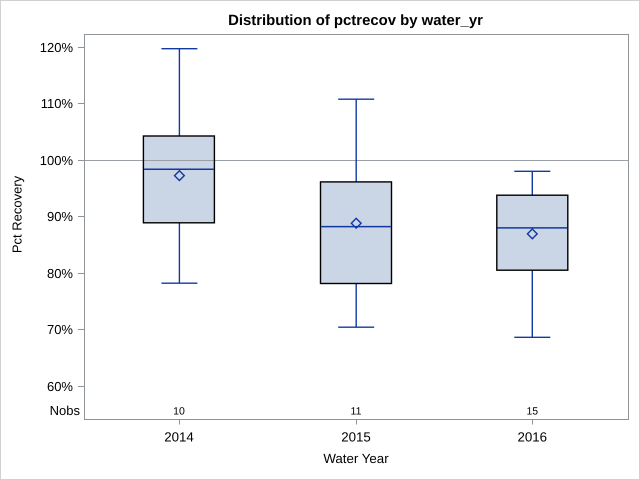 Image resolution: width=640 pixels, height=480 pixels. I want to click on svg-text: 60%, so click(60, 386).